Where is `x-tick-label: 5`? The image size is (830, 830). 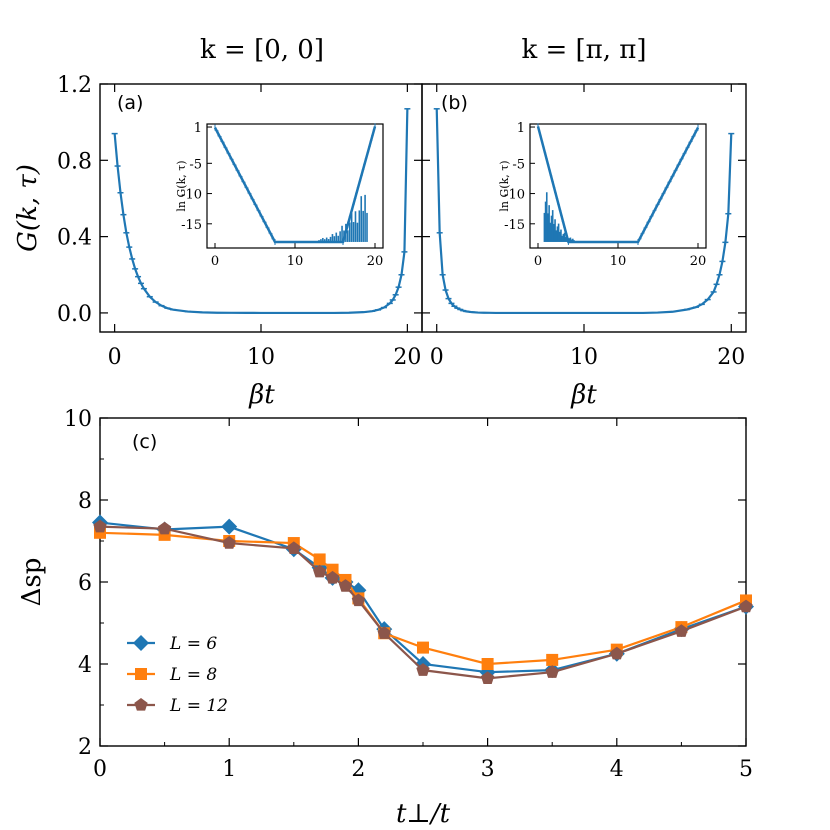 x-tick-label: 5 is located at coordinates (746, 769).